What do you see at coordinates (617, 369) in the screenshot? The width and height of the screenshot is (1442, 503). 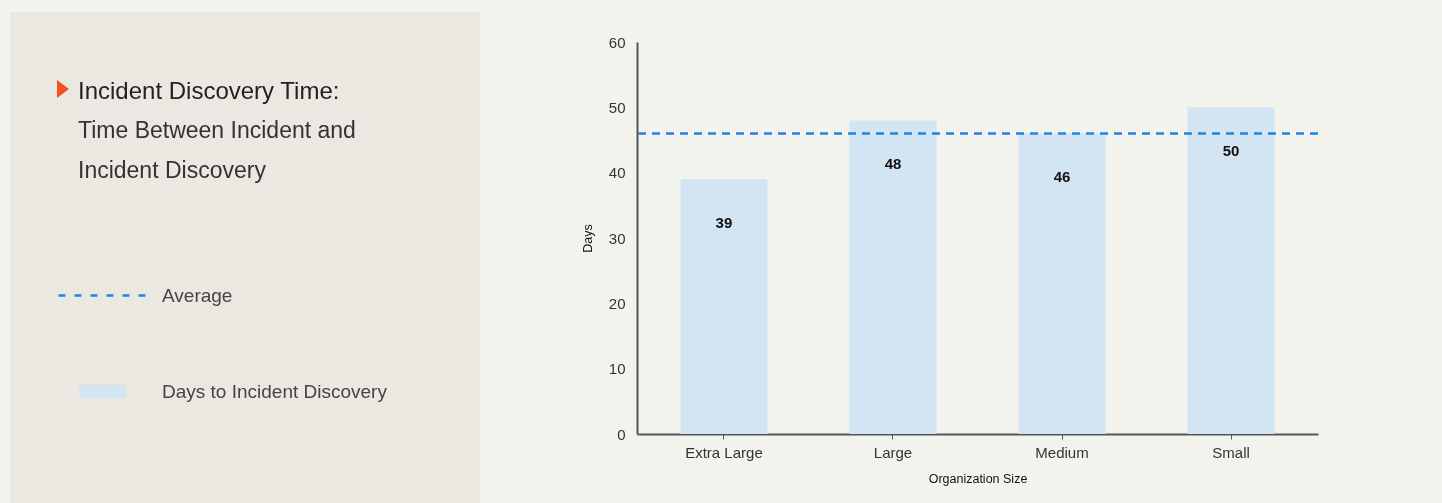 I see `y-tick-label: 10` at bounding box center [617, 369].